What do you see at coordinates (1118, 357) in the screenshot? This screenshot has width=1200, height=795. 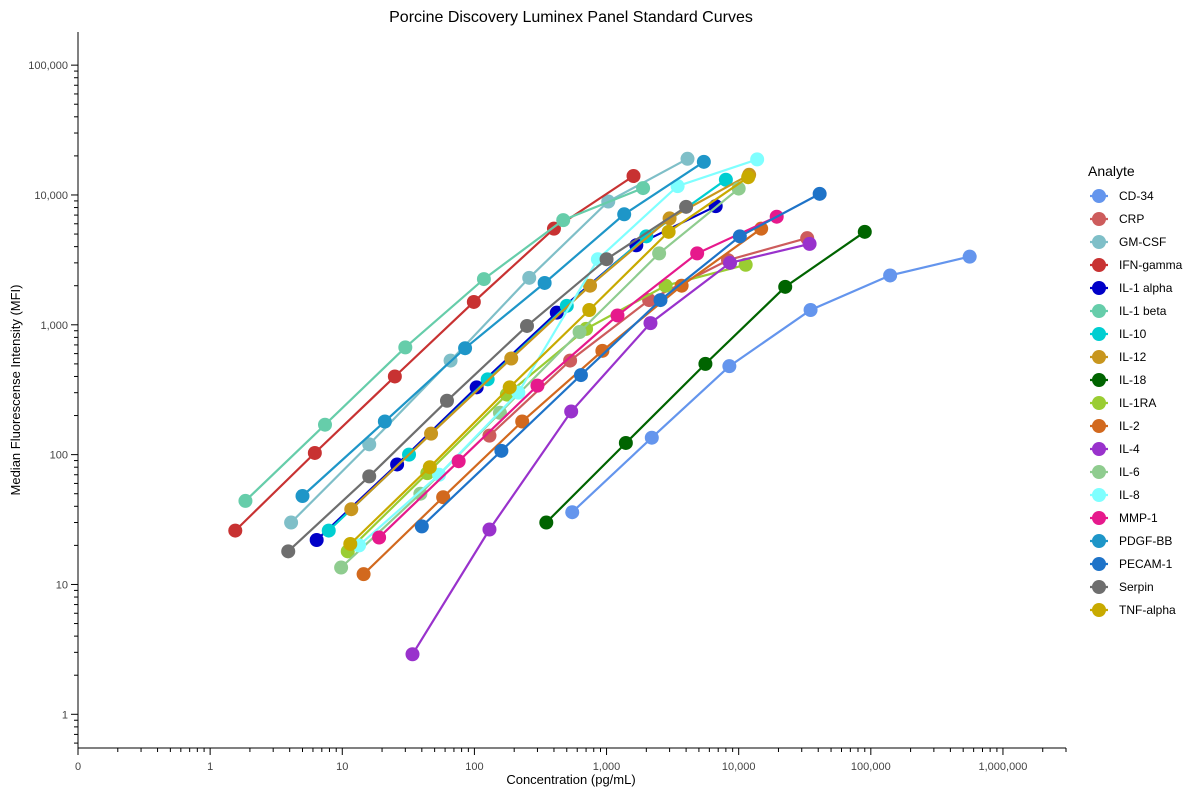 I see `legend-item-il-12: IL-12` at bounding box center [1118, 357].